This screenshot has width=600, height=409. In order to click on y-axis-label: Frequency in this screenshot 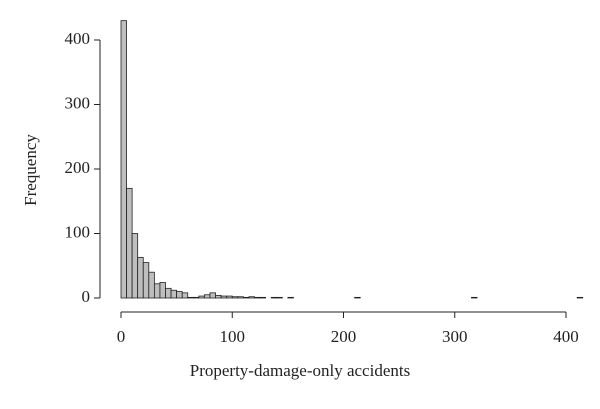, I will do `click(30, 170)`.